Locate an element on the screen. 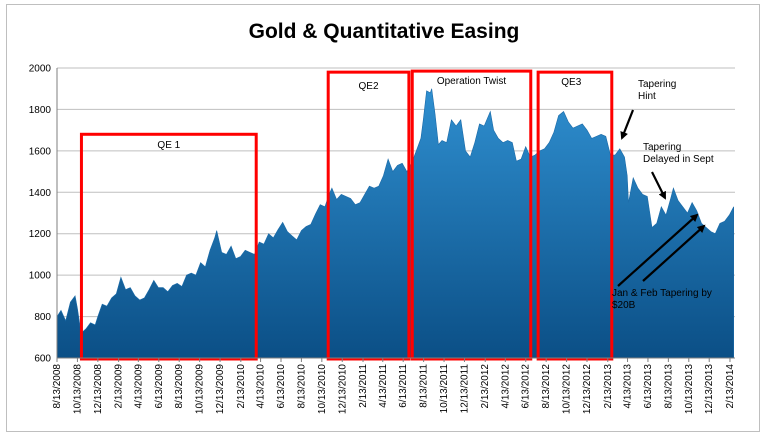 The height and width of the screenshot is (440, 768). x-tick-label: 2/13/2012 is located at coordinates (485, 386).